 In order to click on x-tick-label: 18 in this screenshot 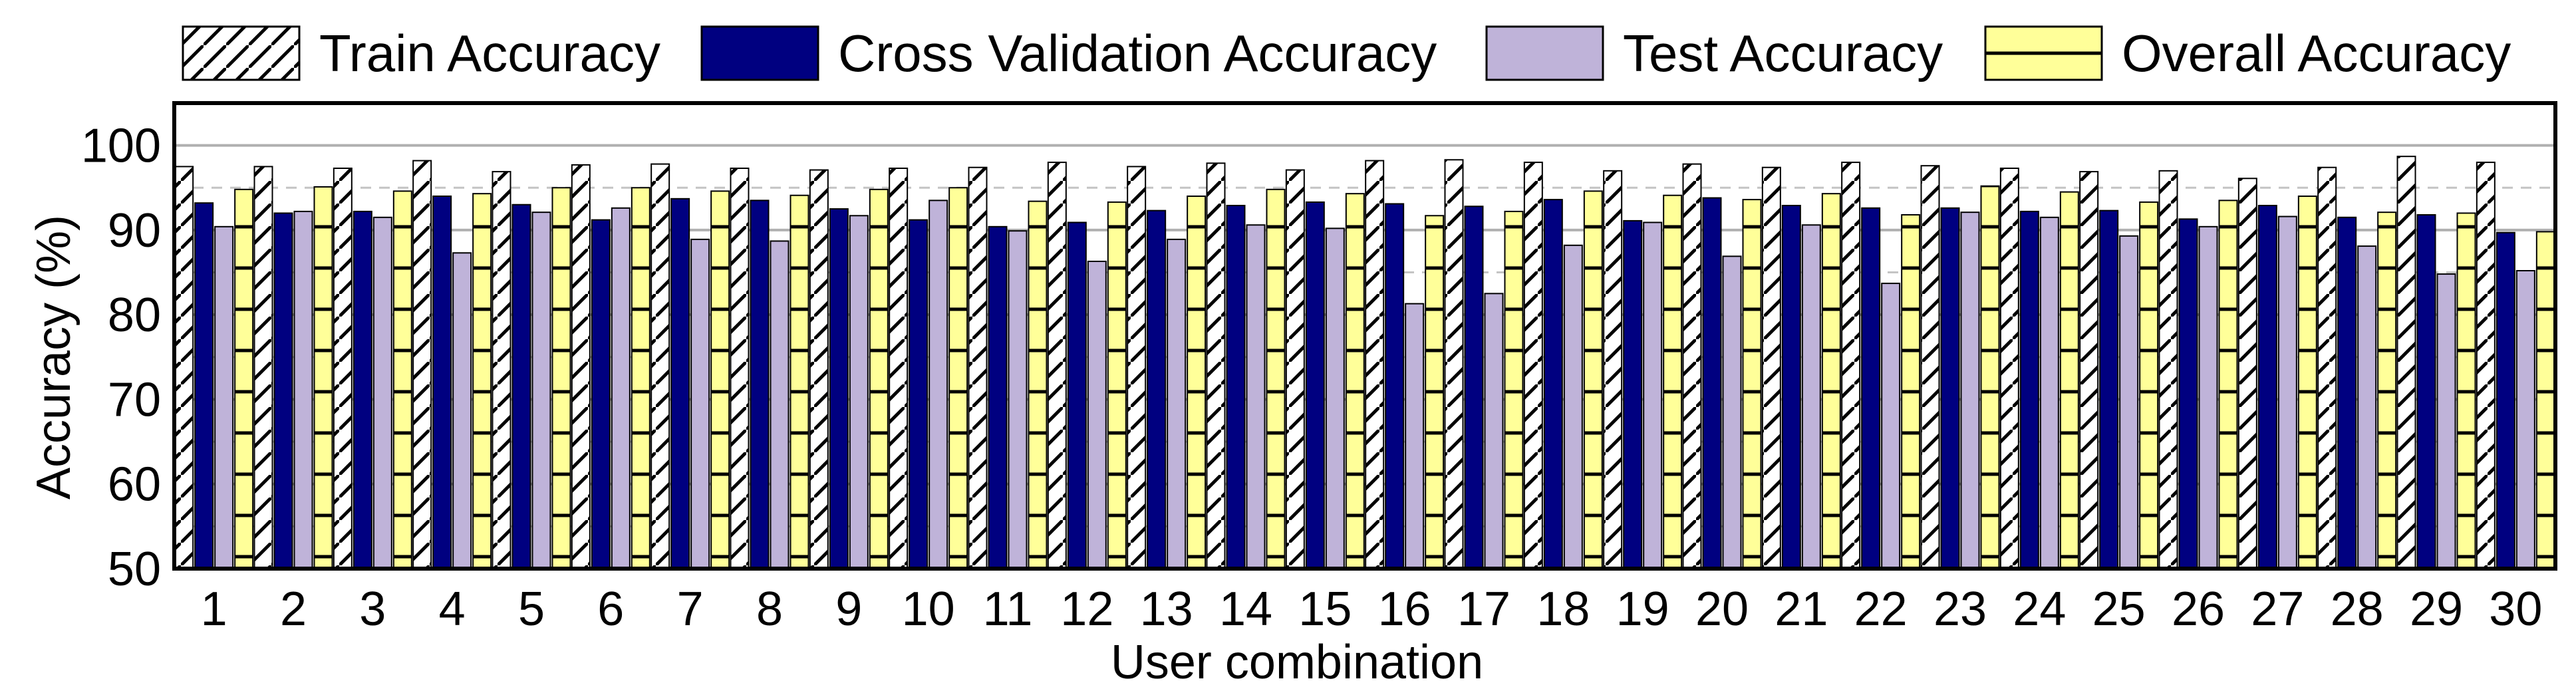, I will do `click(1563, 610)`.